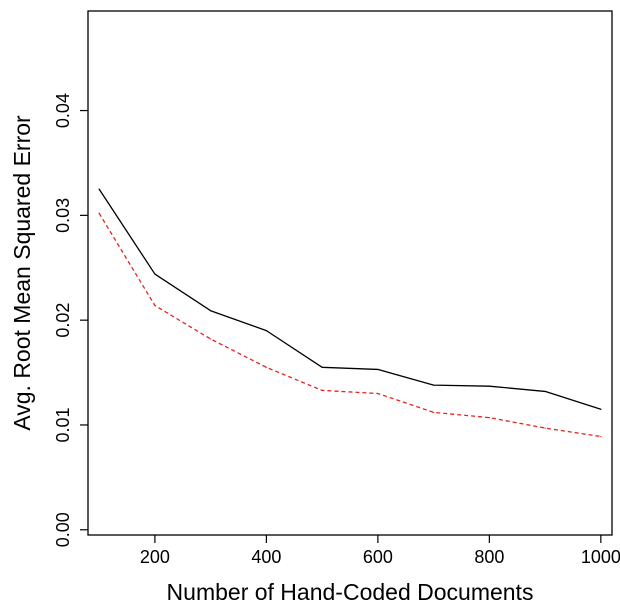  What do you see at coordinates (600, 557) in the screenshot?
I see `x-tick-label: 1000` at bounding box center [600, 557].